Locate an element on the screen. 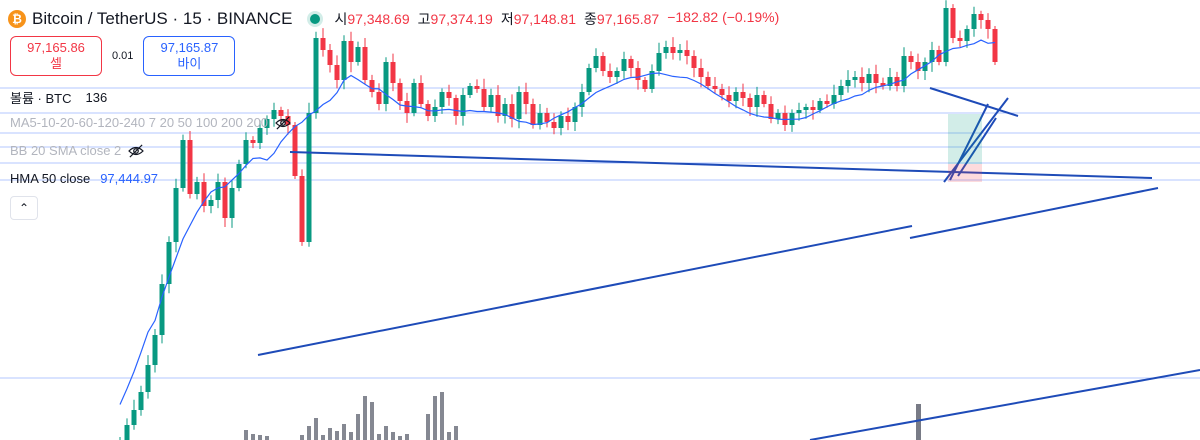 The width and height of the screenshot is (1200, 440). collapse-legend-button: ⌃ is located at coordinates (24, 208).